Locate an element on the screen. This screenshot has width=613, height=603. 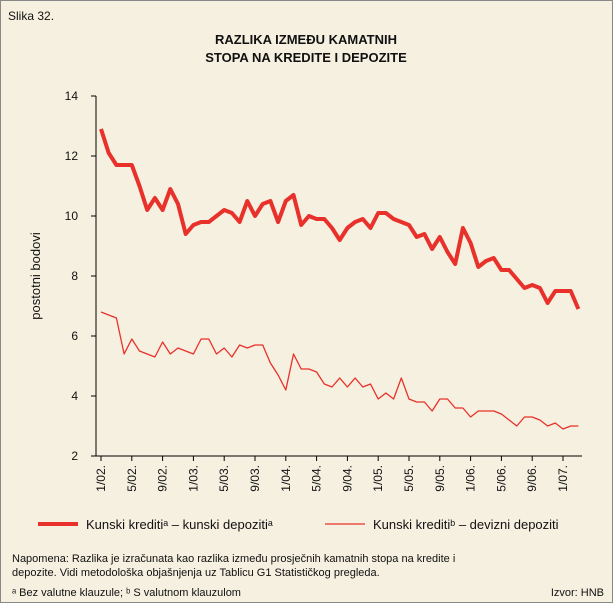
x-tick-label: 5/06. is located at coordinates (501, 478).